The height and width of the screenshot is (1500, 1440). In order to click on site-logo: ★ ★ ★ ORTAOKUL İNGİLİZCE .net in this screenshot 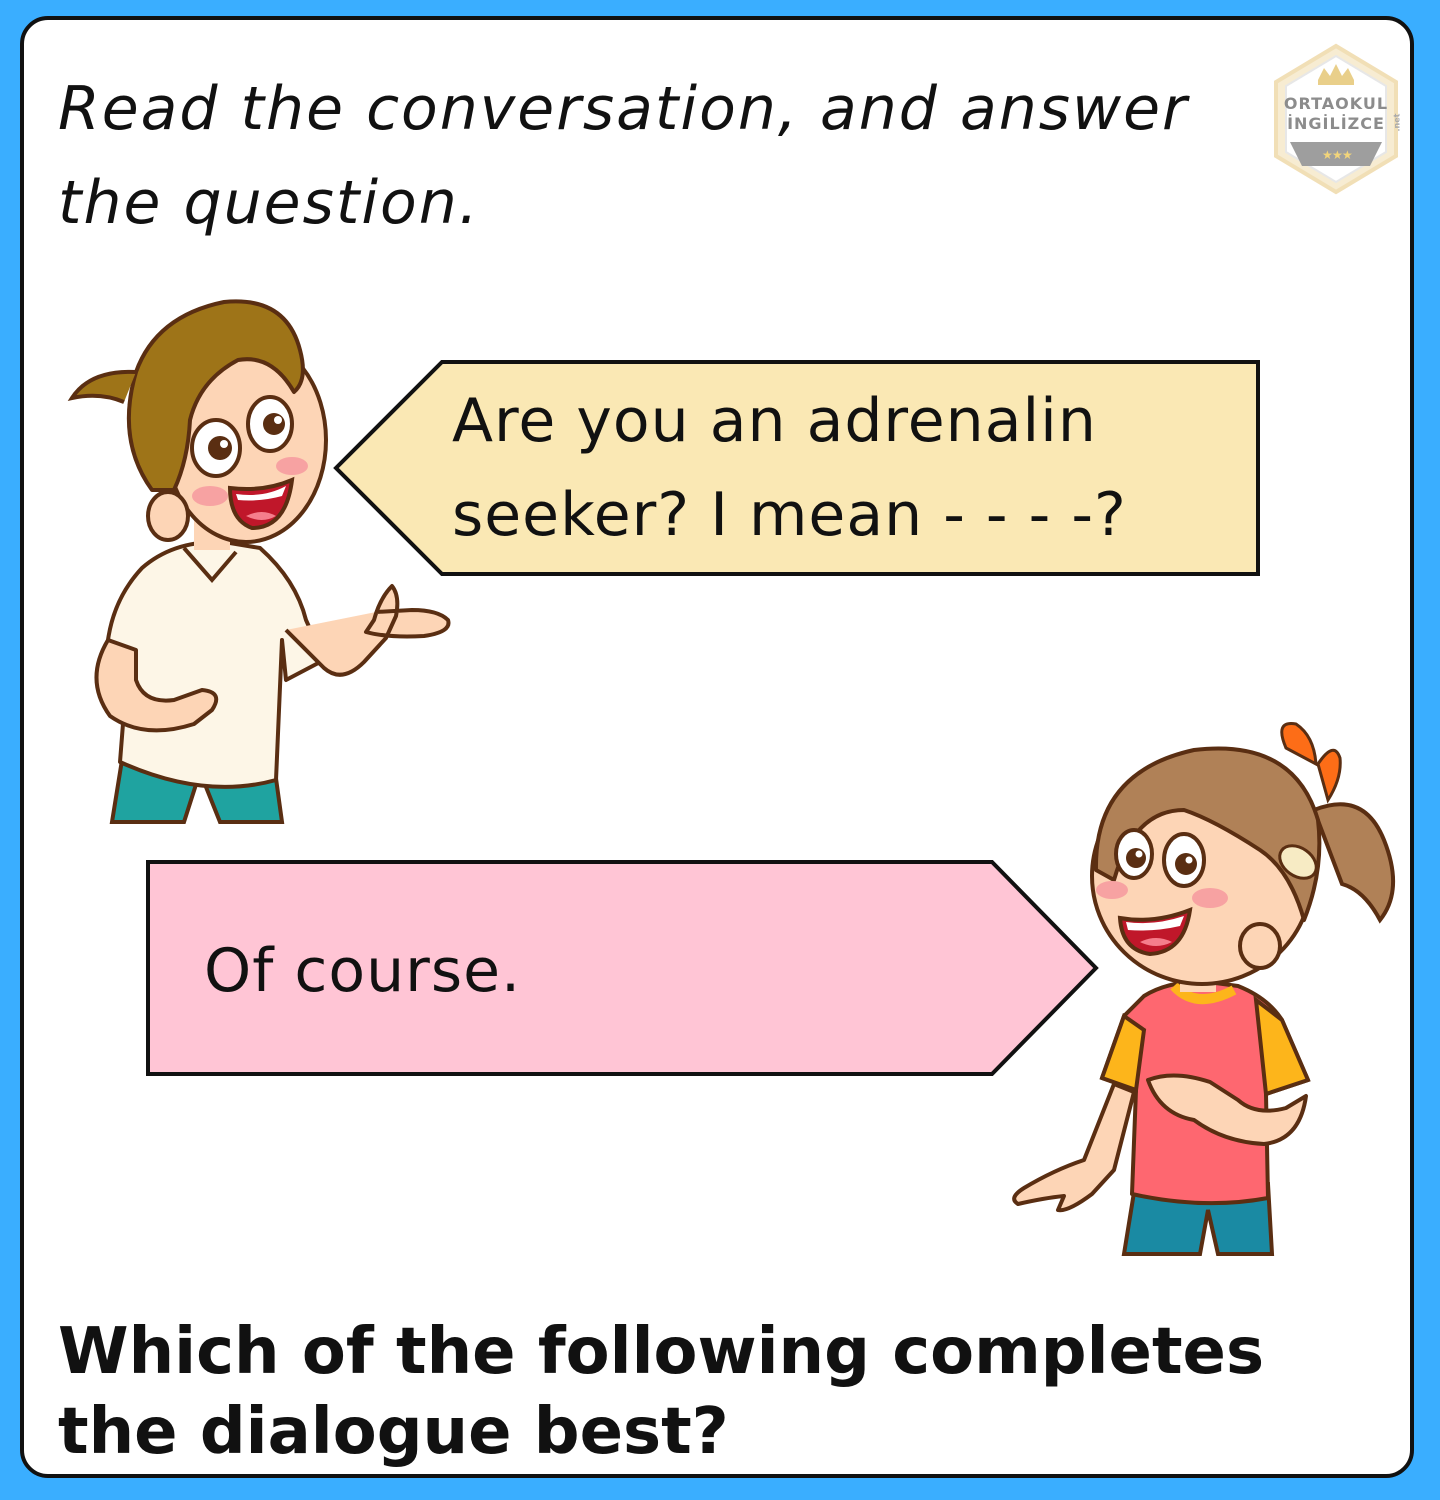, I will do `click(1336, 119)`.